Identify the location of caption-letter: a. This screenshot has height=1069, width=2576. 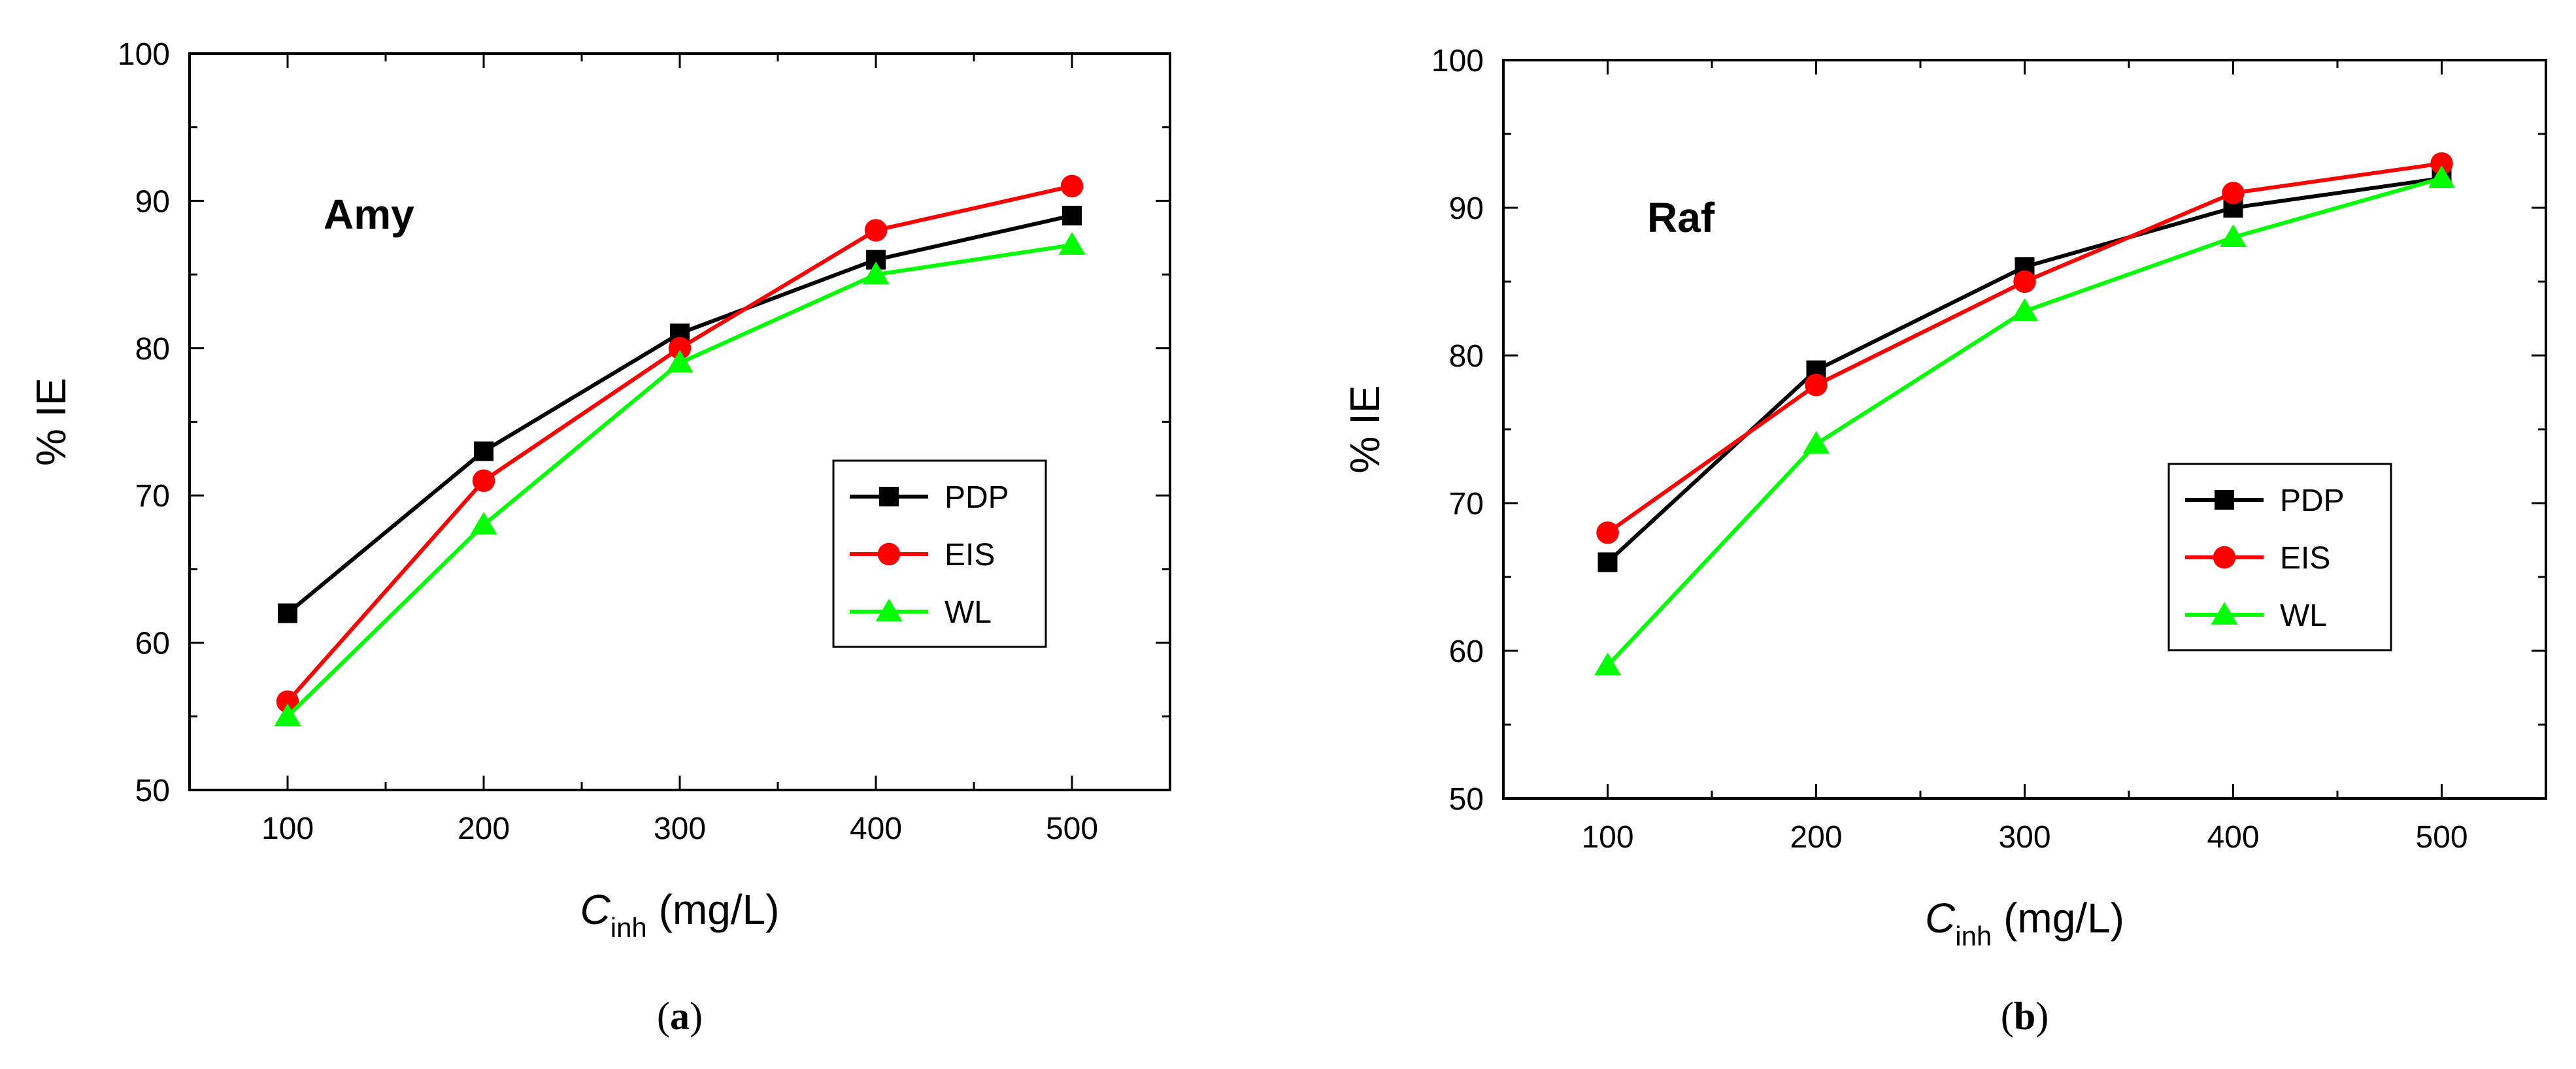
(680, 1017).